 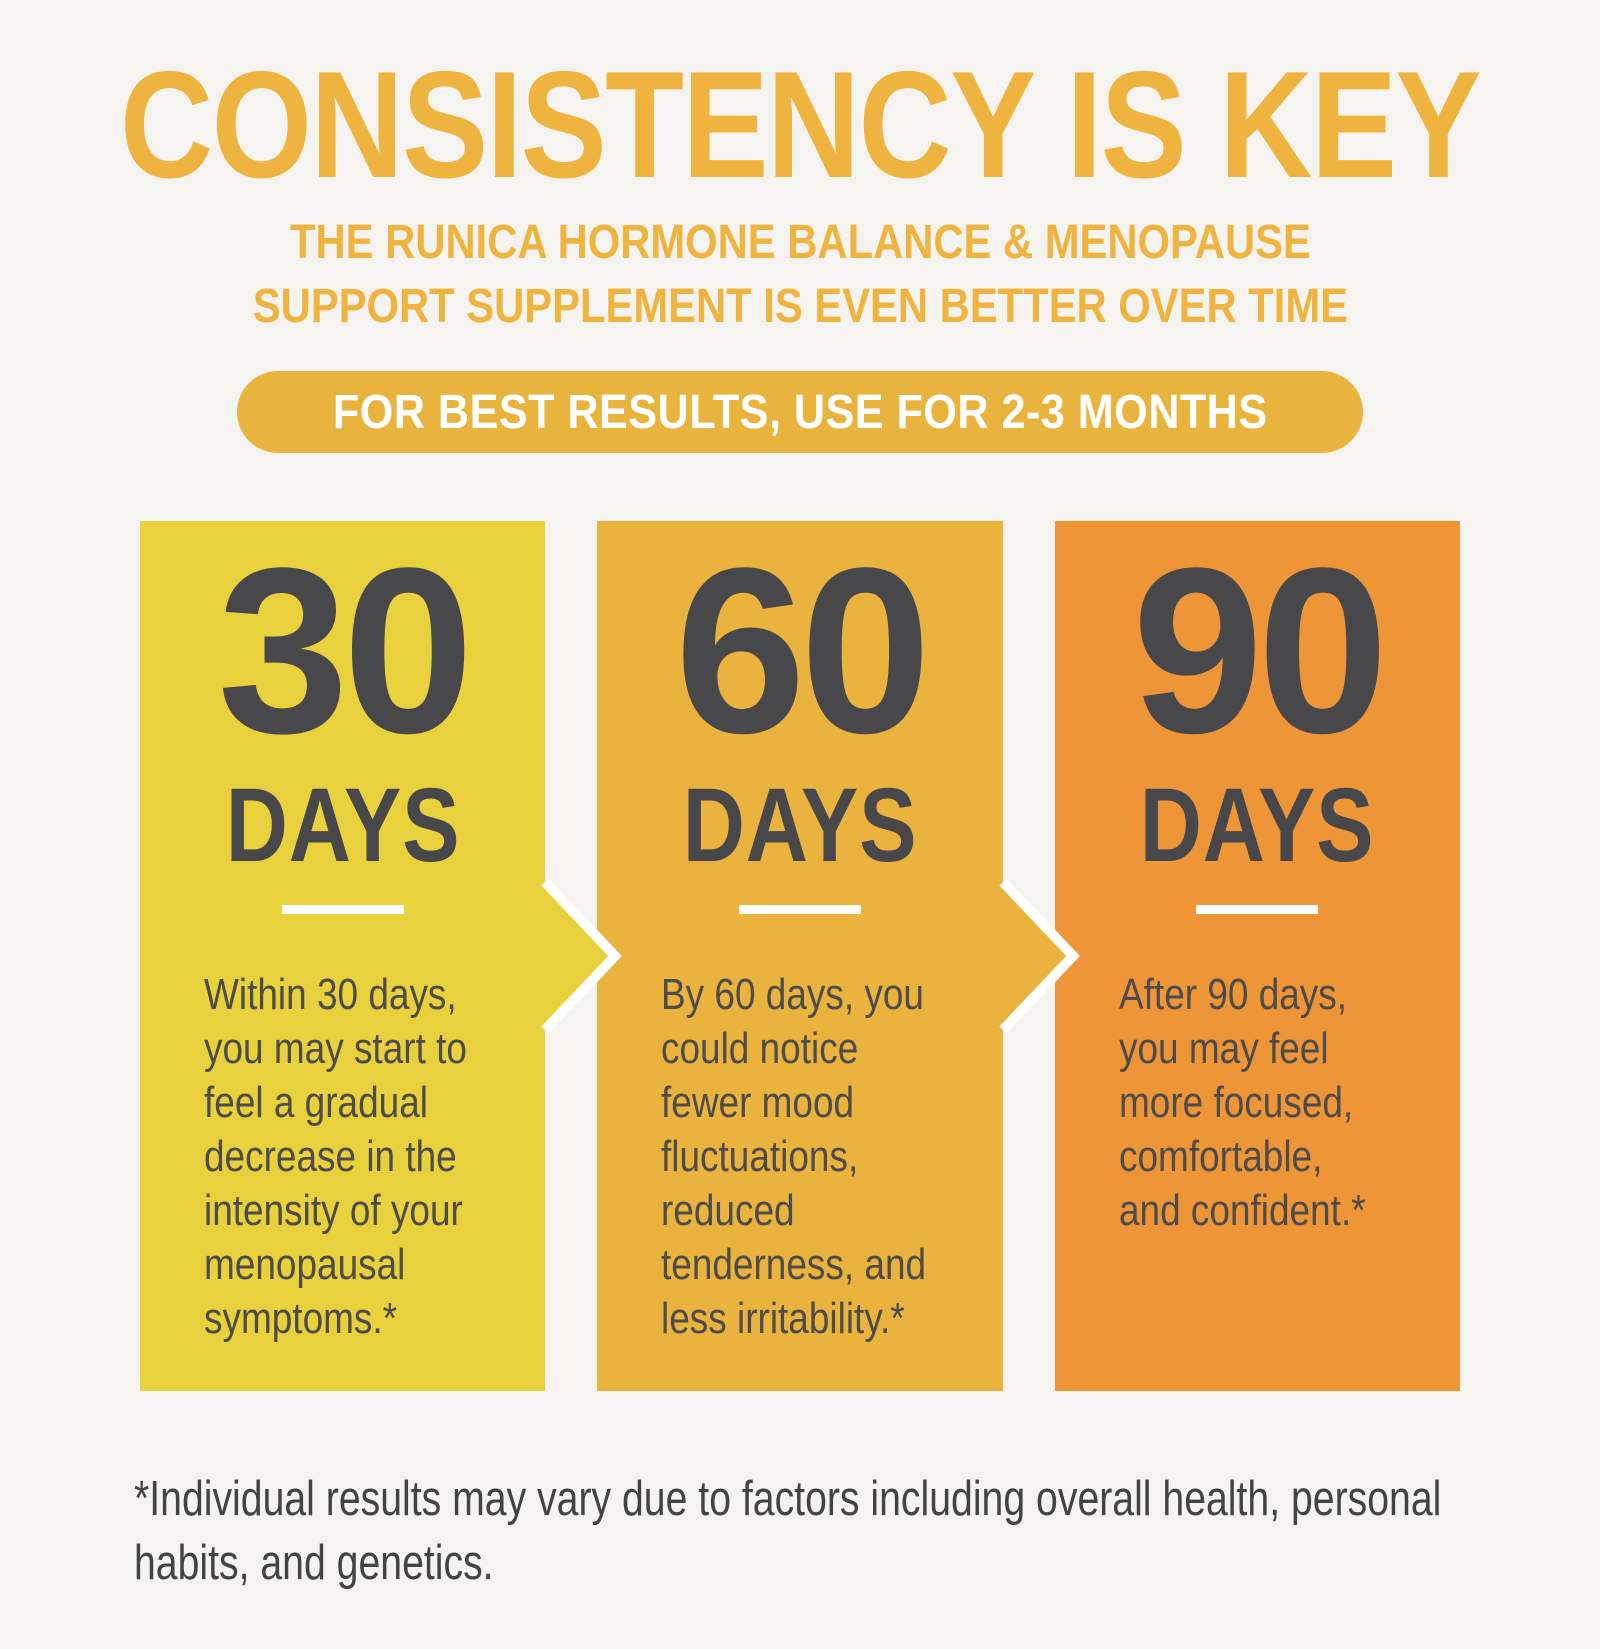 I want to click on day-unit-30: DAYS, so click(x=342, y=825).